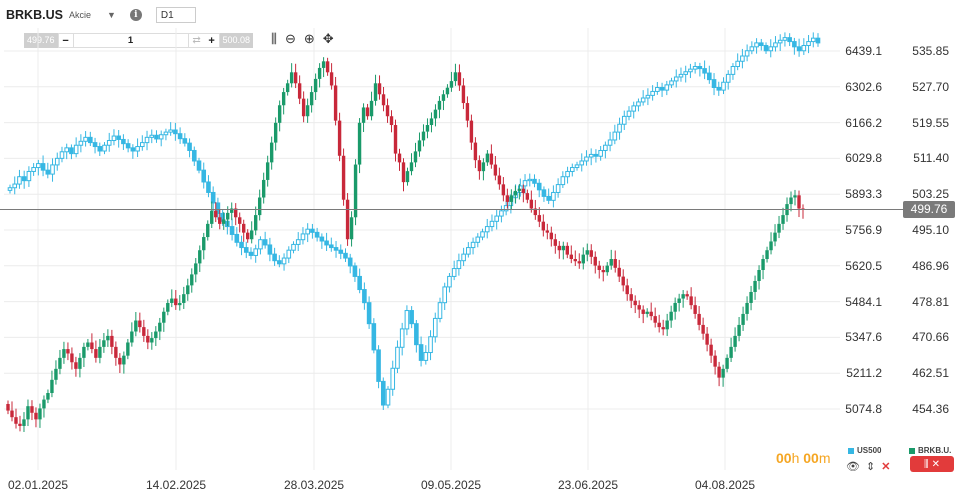 The width and height of the screenshot is (961, 499). What do you see at coordinates (65, 40) in the screenshot?
I see `decrease-button: −` at bounding box center [65, 40].